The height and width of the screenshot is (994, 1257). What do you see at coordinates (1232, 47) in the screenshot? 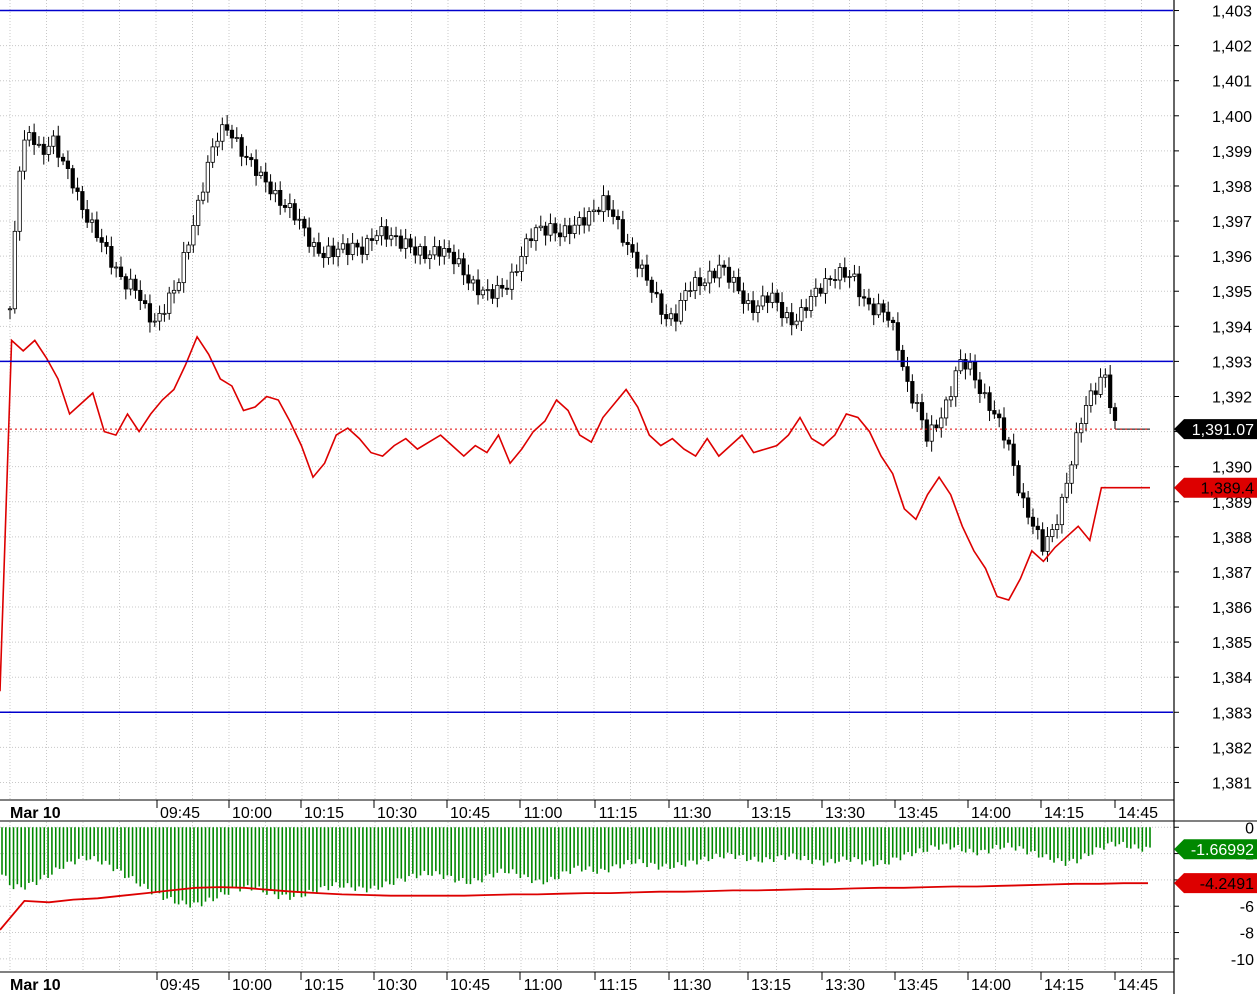
I see `price-y-tick-label: 1,402` at bounding box center [1232, 47].